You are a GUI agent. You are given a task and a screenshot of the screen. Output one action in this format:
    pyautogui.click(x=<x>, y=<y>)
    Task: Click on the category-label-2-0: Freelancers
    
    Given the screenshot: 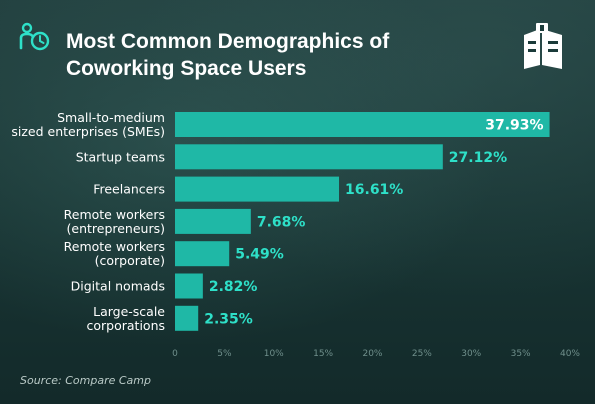 What is the action you would take?
    pyautogui.click(x=129, y=189)
    